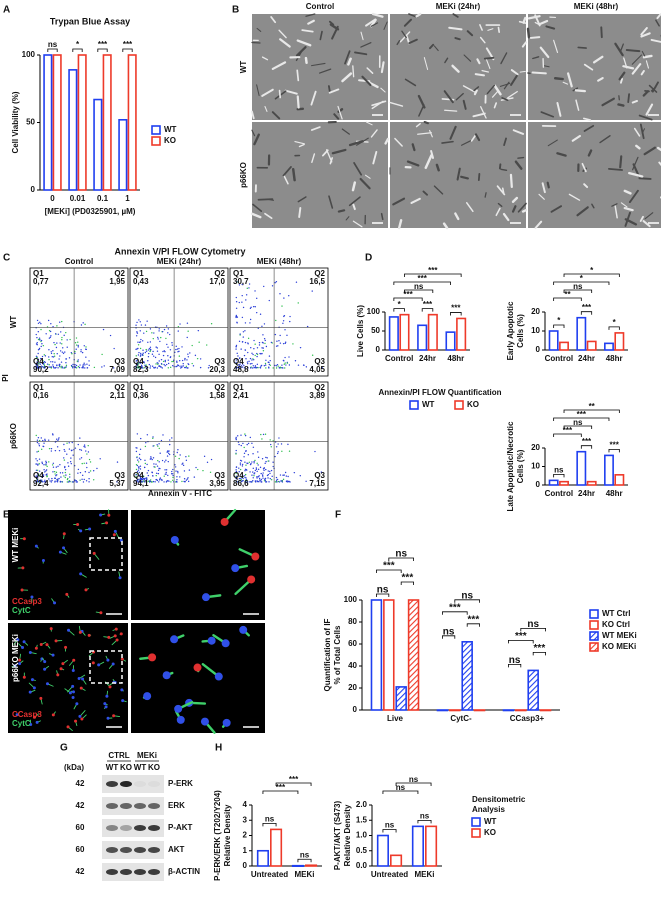  What do you see at coordinates (279, 458) in the screenshot?
I see `flow-dots` at bounding box center [279, 458].